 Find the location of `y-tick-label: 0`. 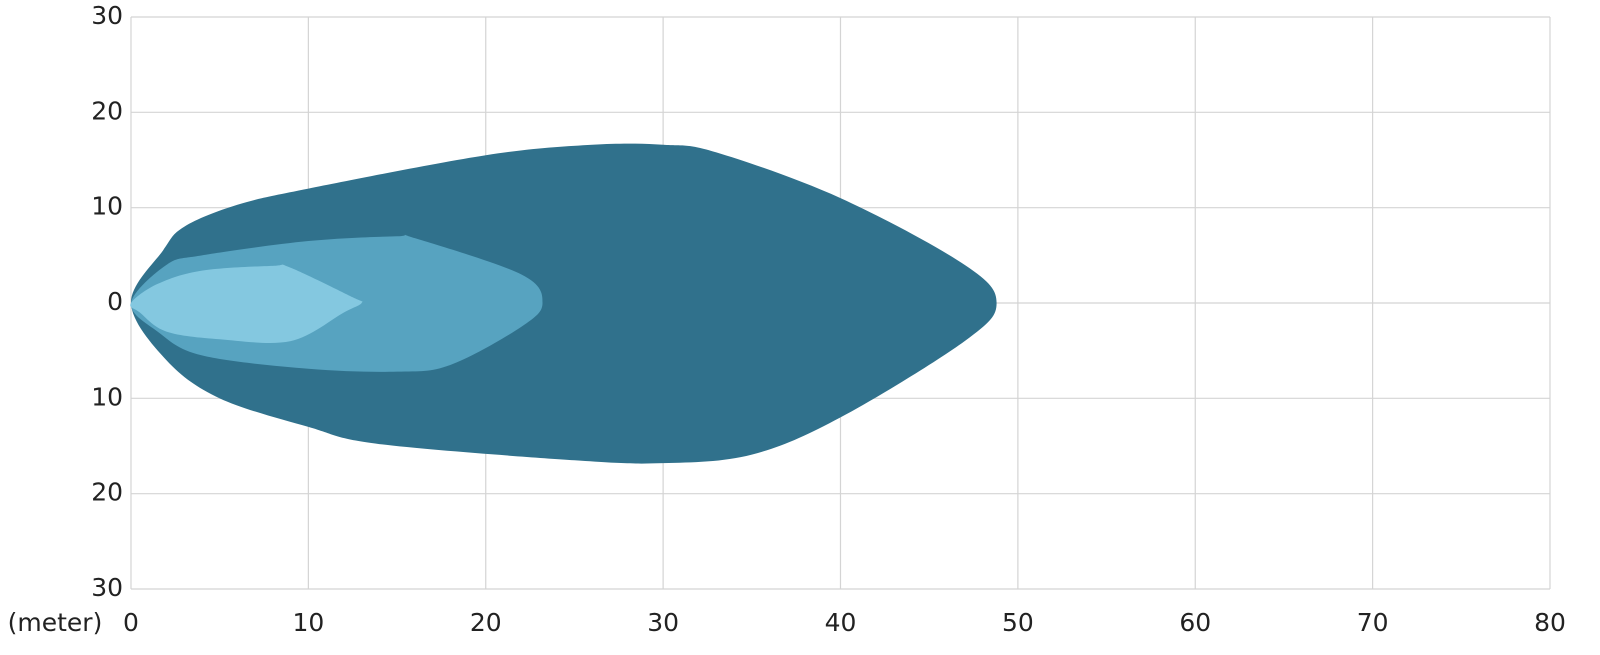

y-tick-label: 0 is located at coordinates (115, 301).